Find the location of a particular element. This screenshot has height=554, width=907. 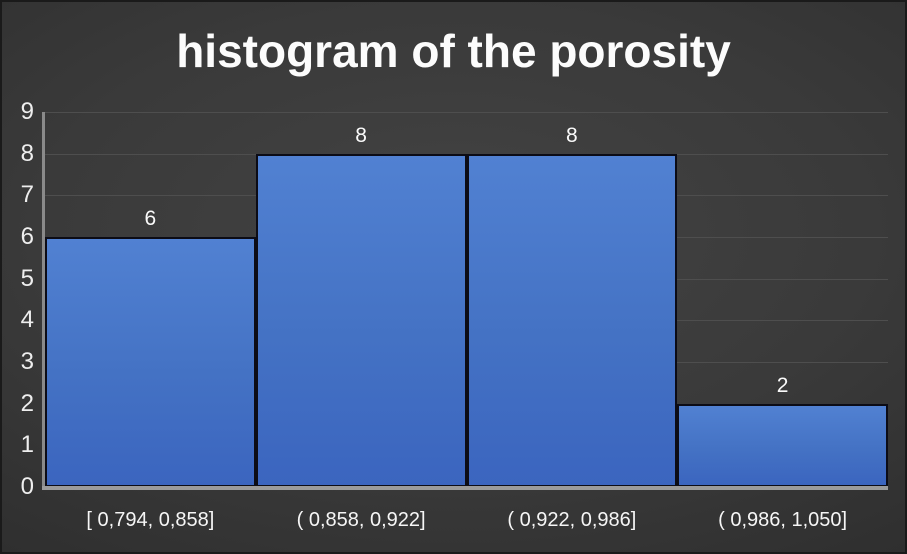

bar-value-label-2: 8 is located at coordinates (361, 135).